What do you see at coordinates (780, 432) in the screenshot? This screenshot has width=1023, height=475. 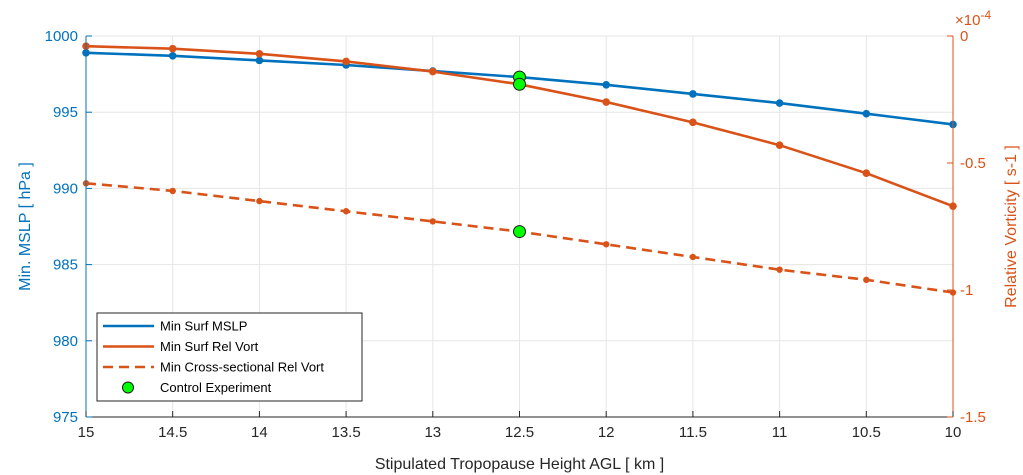 I see `x-tick-label: 11` at bounding box center [780, 432].